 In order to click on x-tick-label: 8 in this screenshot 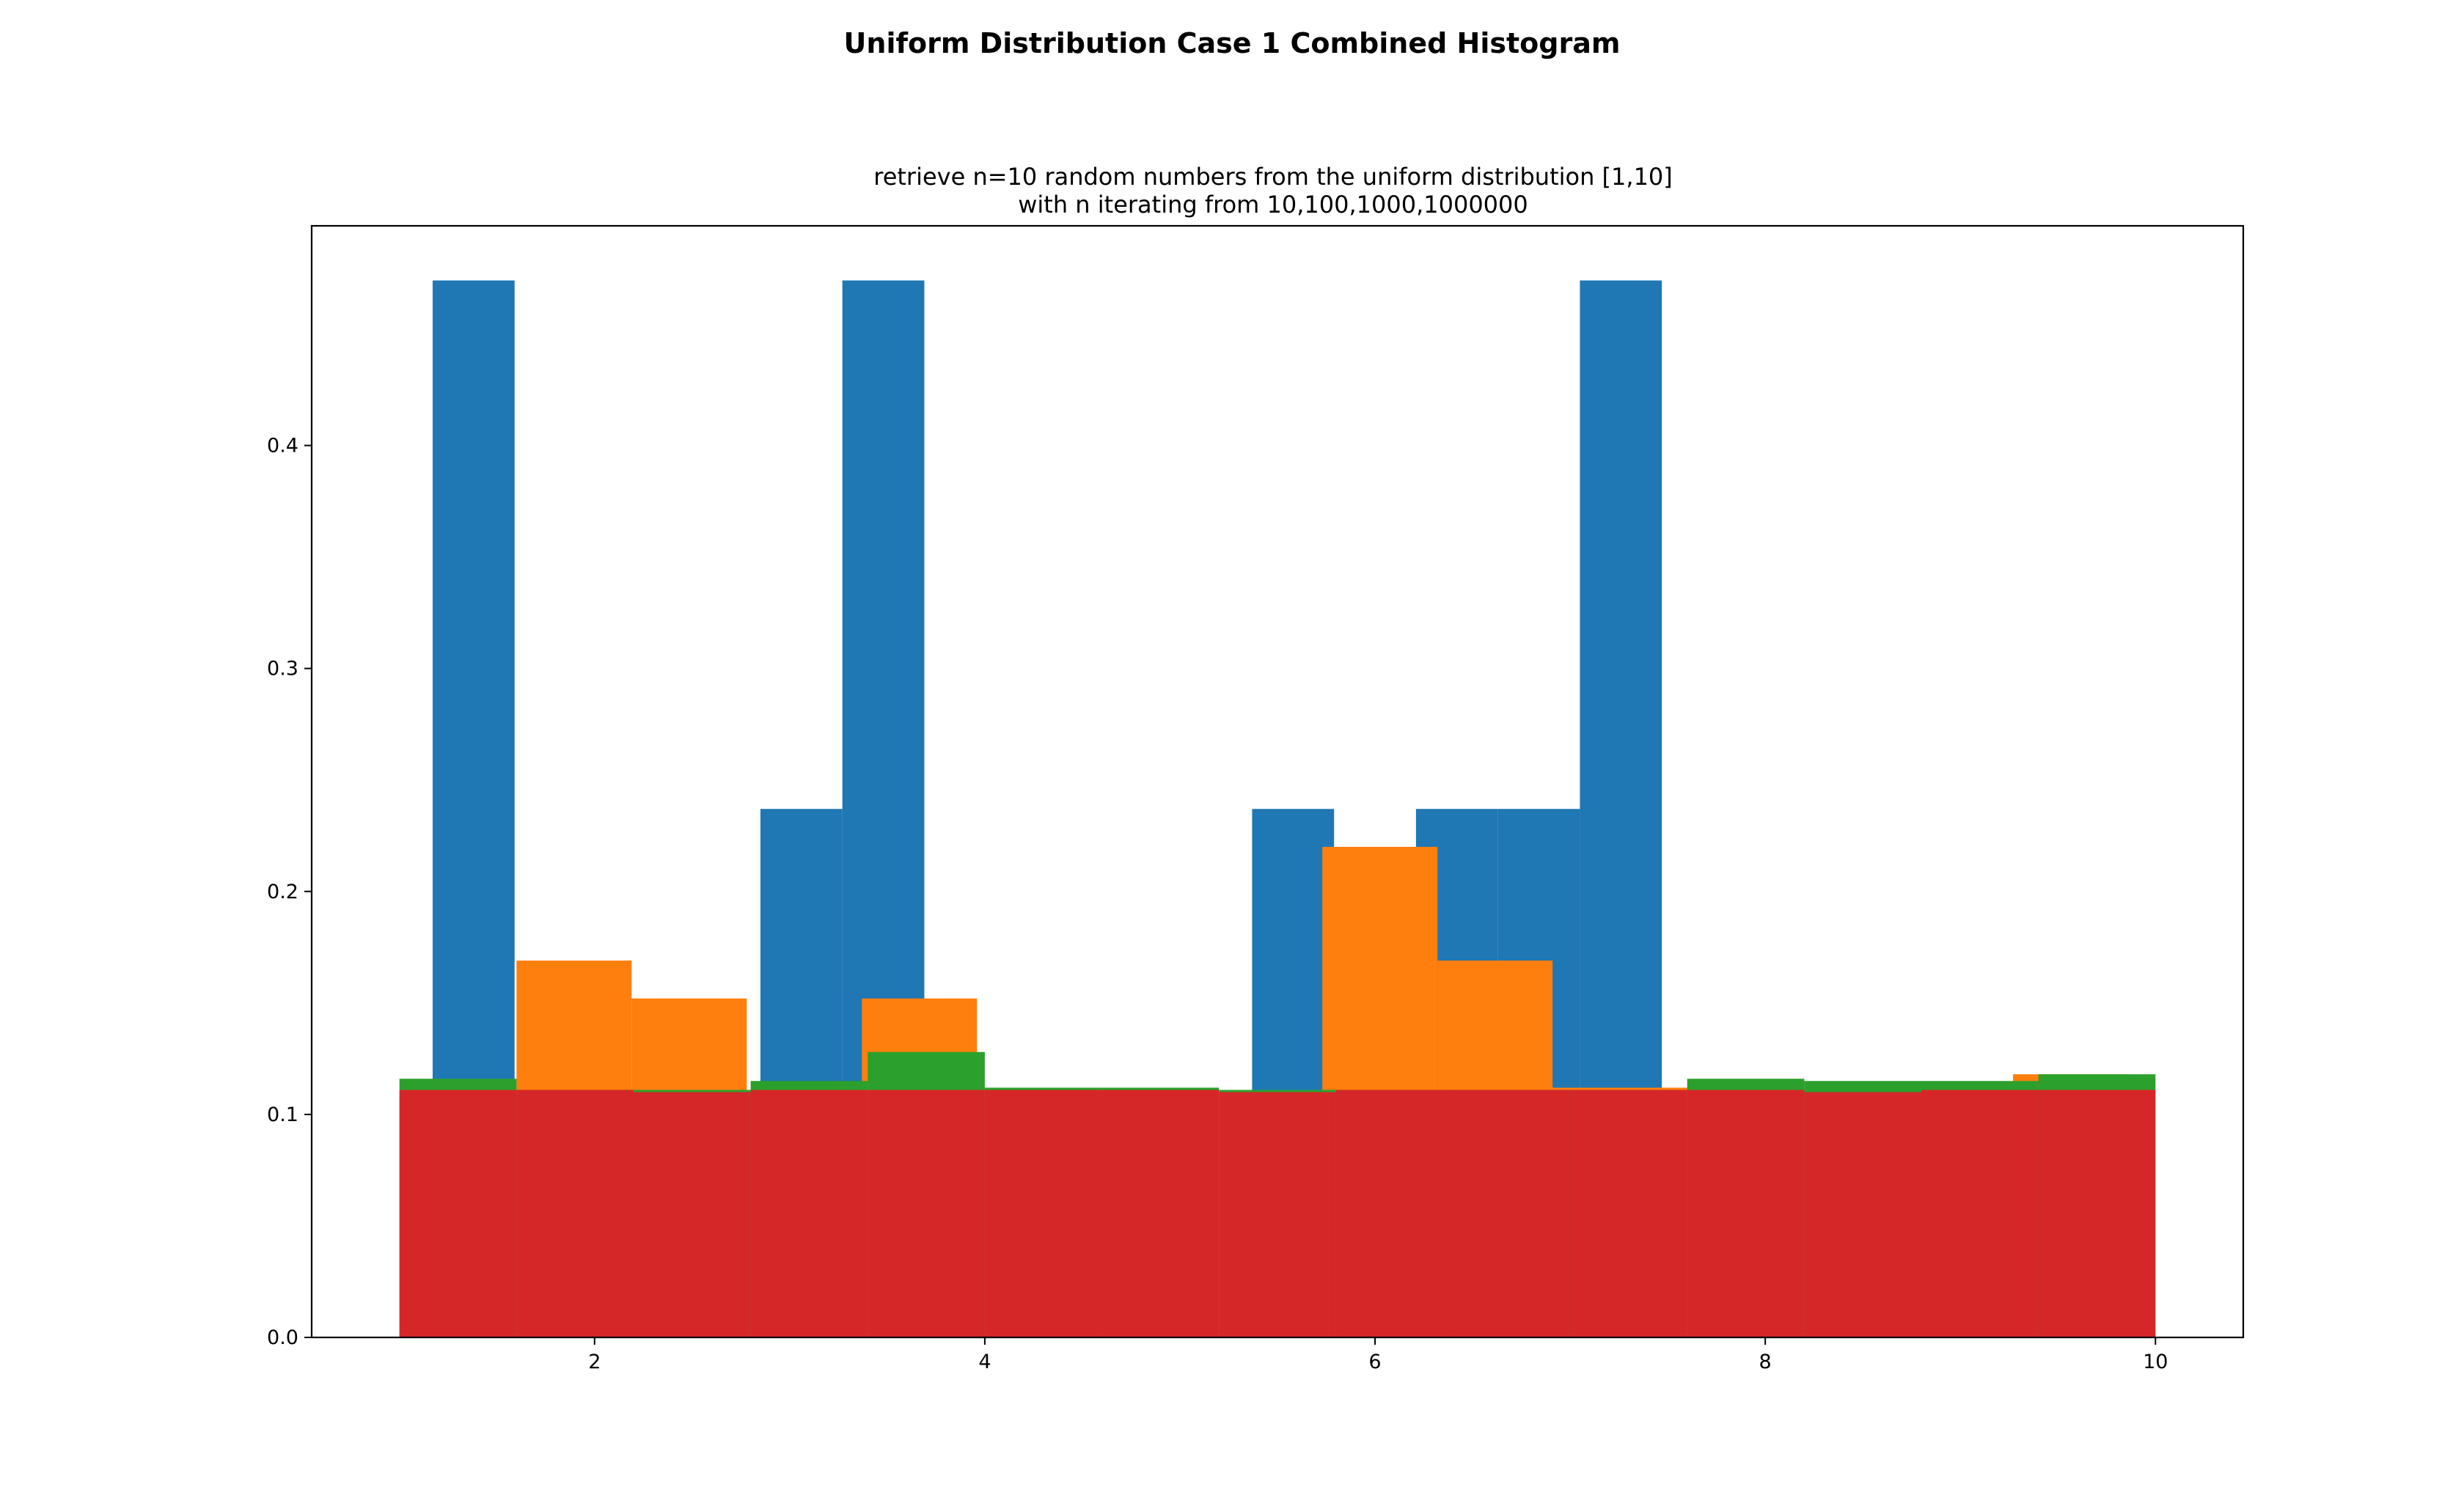, I will do `click(1765, 1362)`.